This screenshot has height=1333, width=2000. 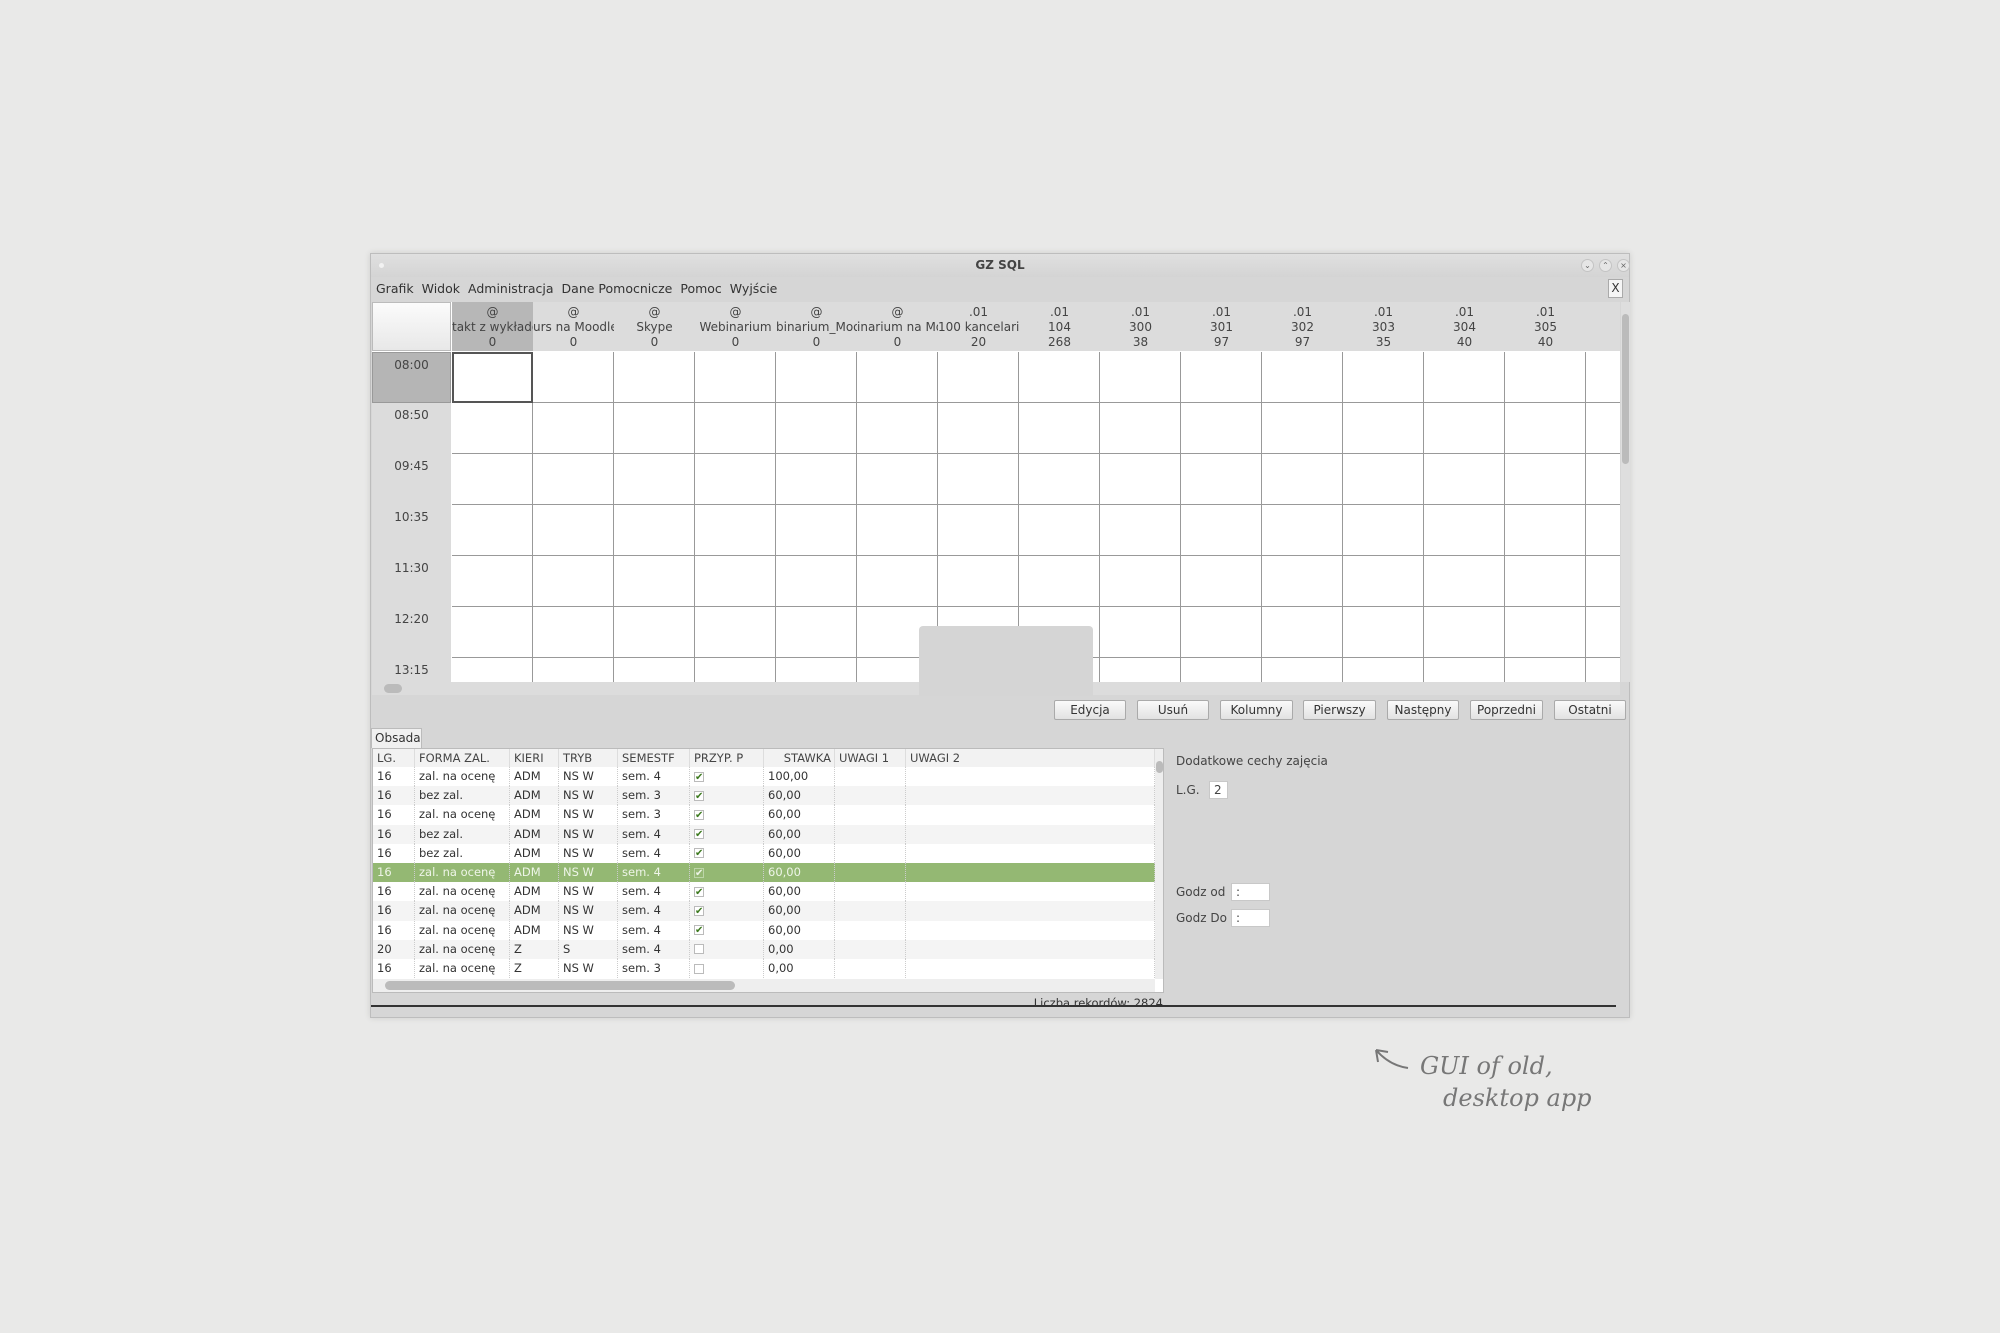 What do you see at coordinates (1302, 326) in the screenshot?
I see `column-header: .01 302 97` at bounding box center [1302, 326].